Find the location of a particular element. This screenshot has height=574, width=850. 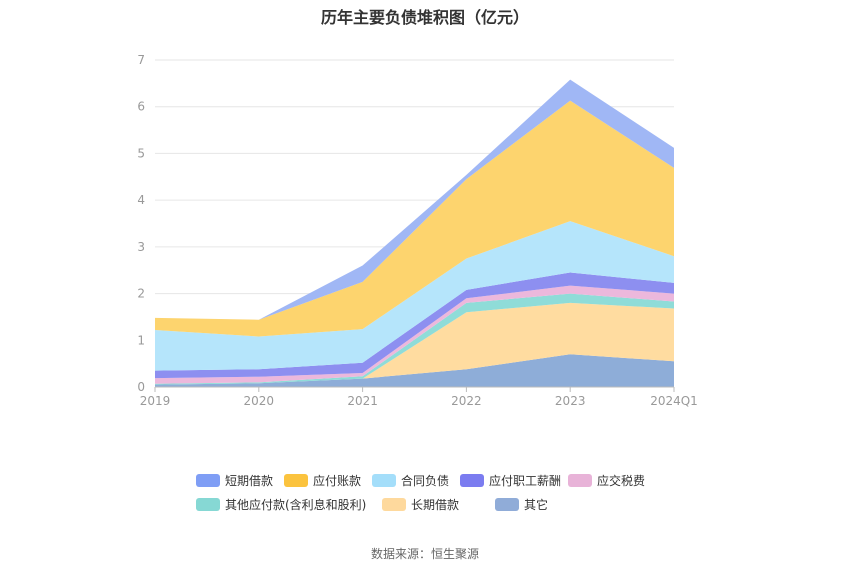

legend-item: 合同负债 is located at coordinates (410, 480).